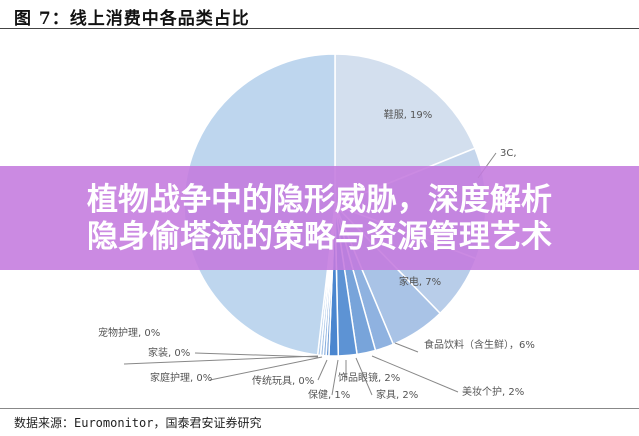  Describe the element at coordinates (408, 114) in the screenshot. I see `slice-label: 鞋服, 19%` at that location.